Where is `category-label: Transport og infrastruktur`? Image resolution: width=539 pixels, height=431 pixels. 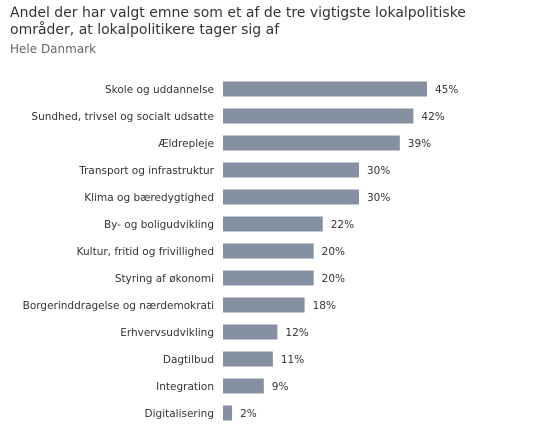 category-label: Transport og infrastruktur is located at coordinates (146, 171).